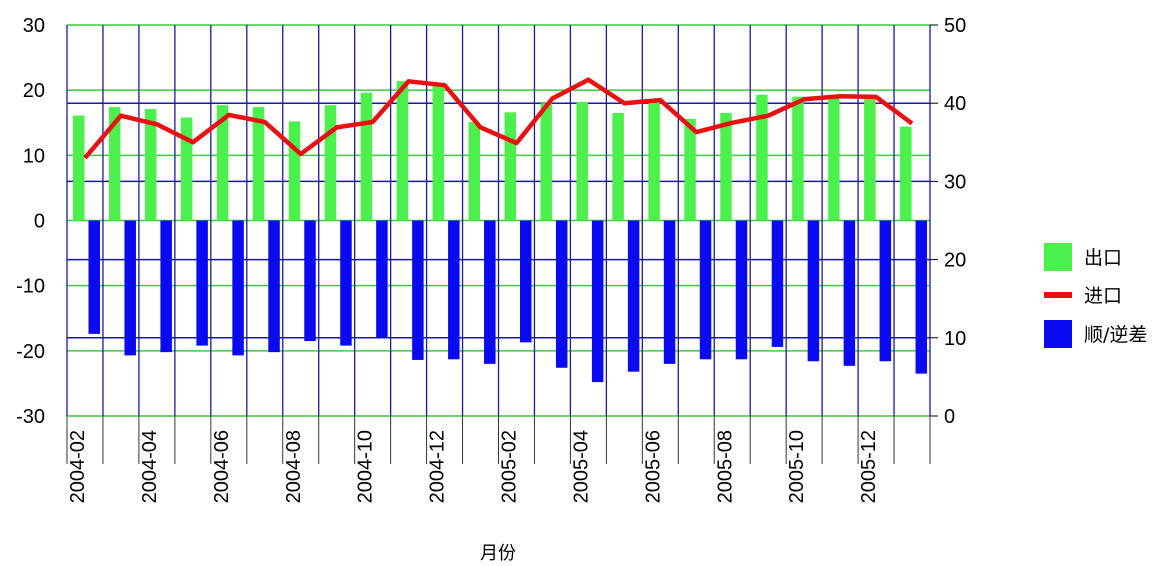 This screenshot has height=566, width=1163. What do you see at coordinates (78, 466) in the screenshot?
I see `x-tick-label: 2004-02` at bounding box center [78, 466].